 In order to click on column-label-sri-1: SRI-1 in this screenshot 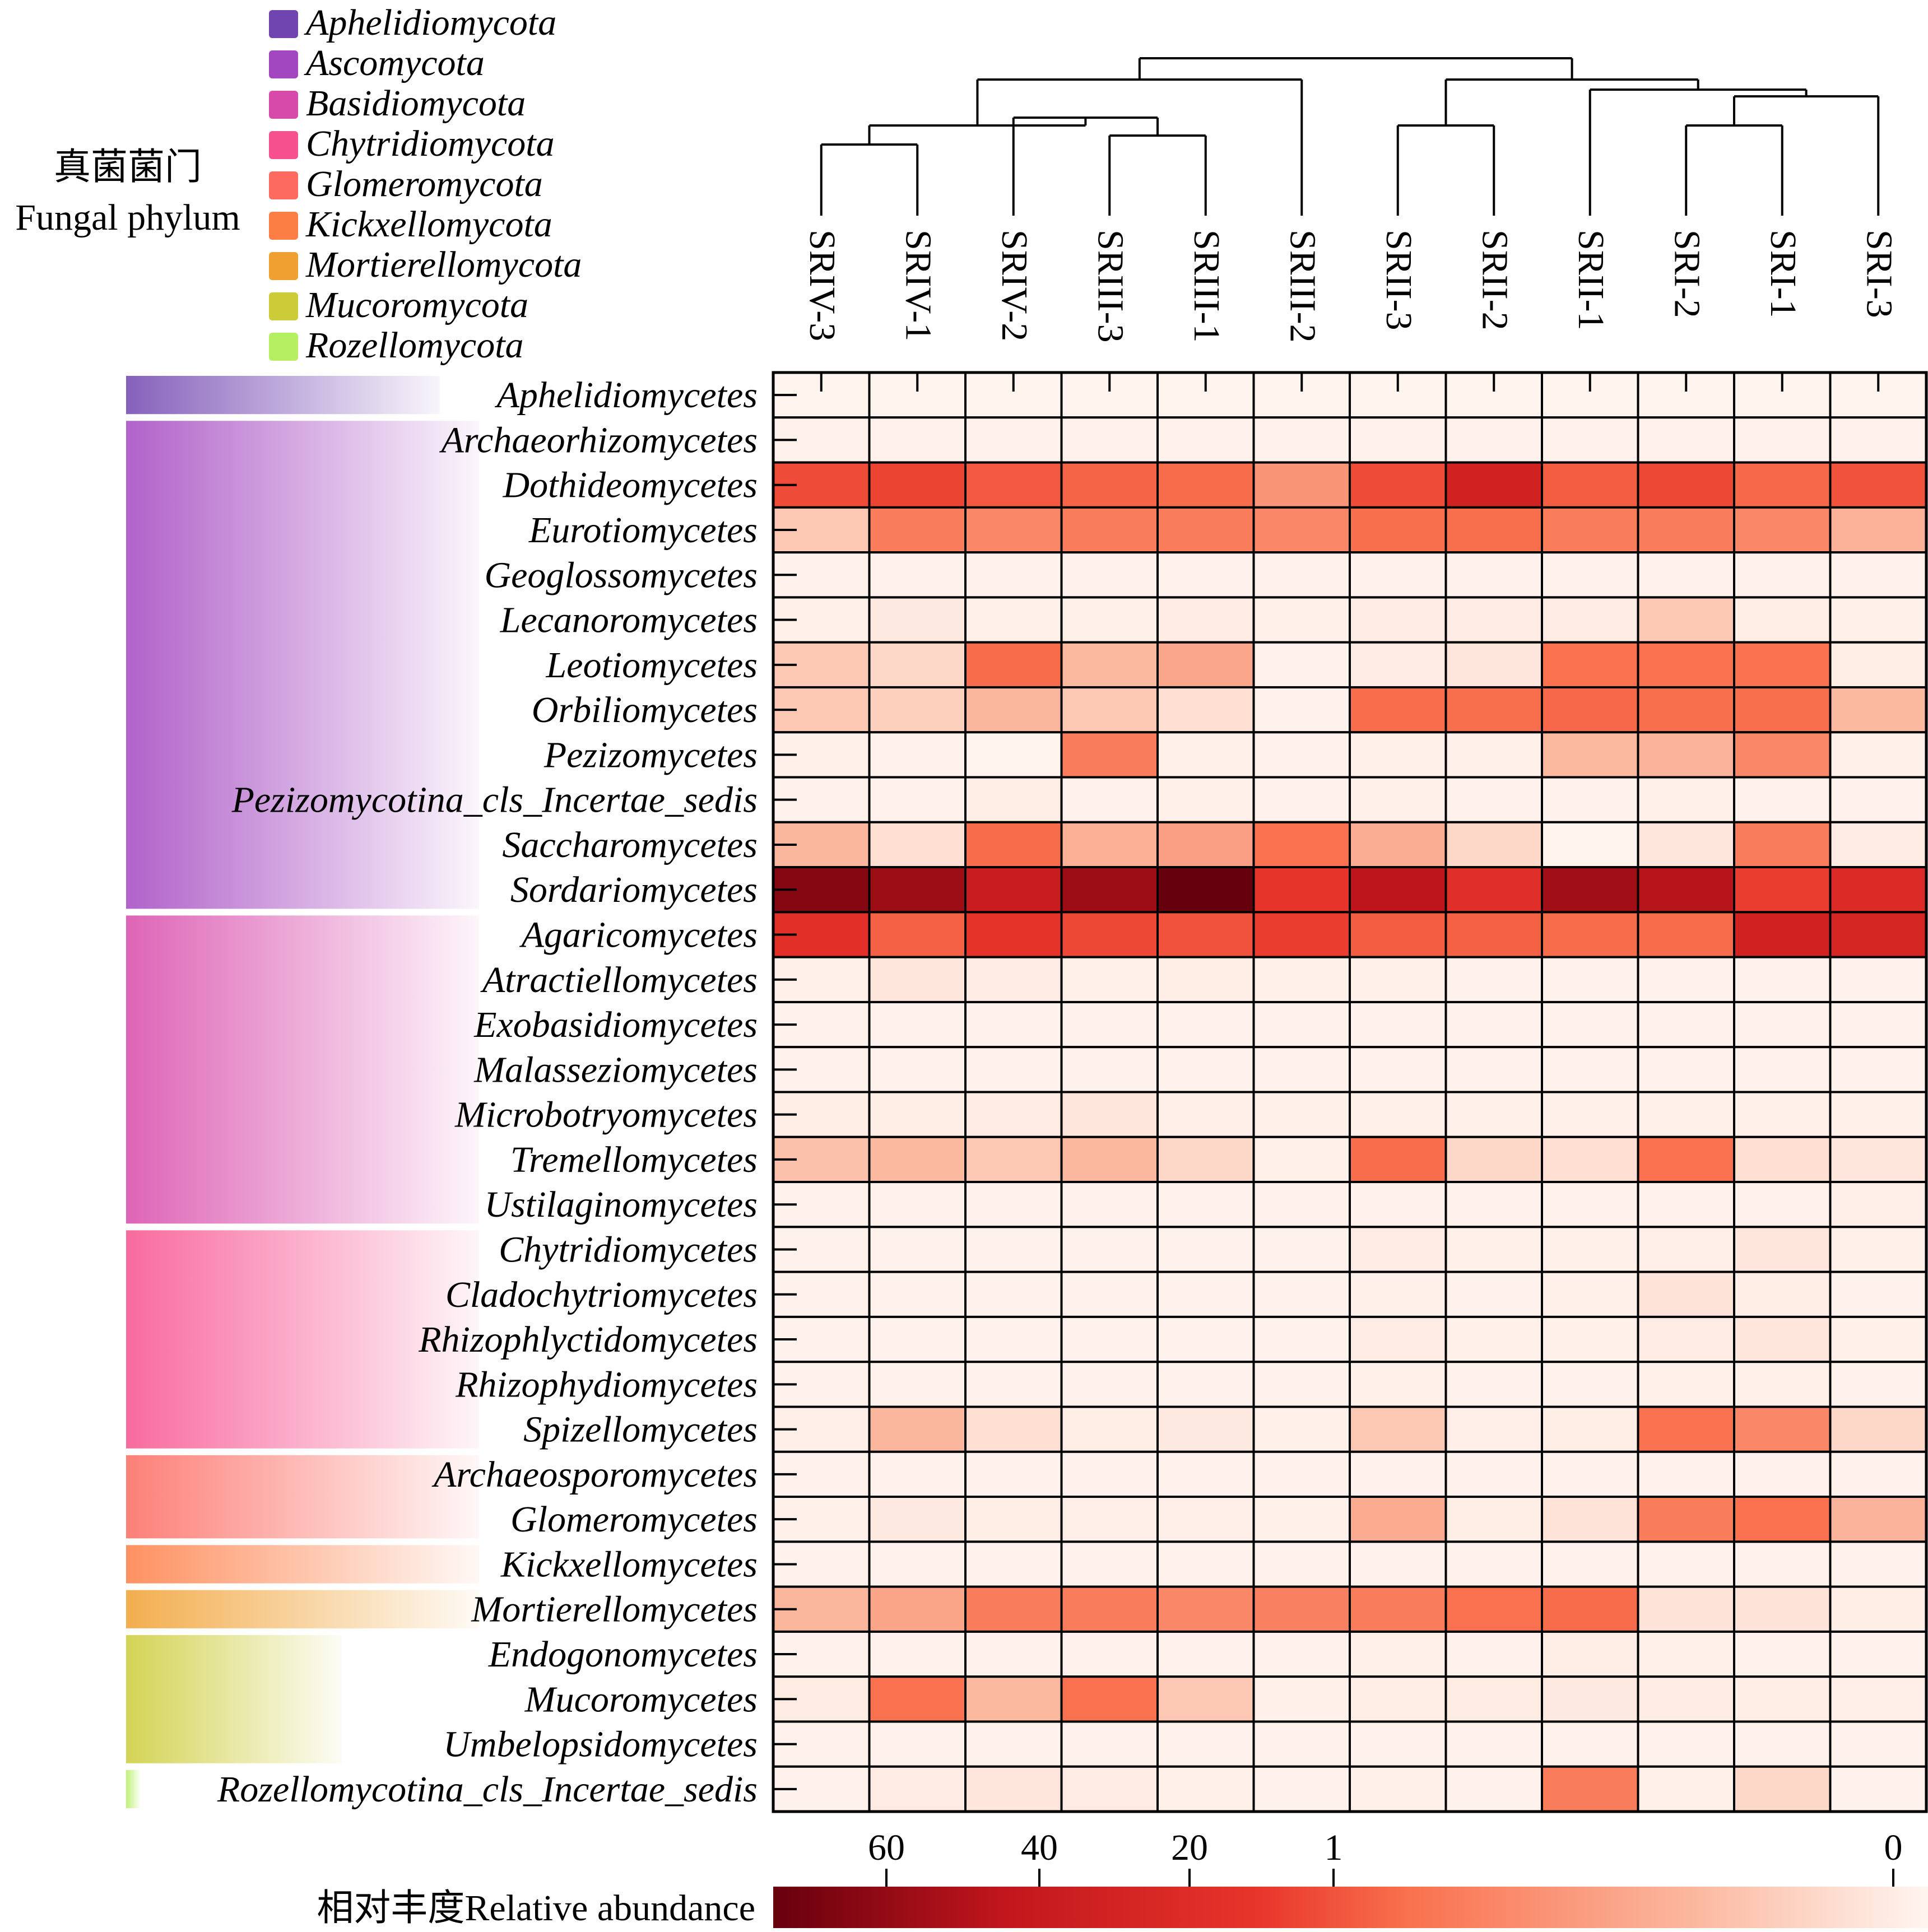, I will do `click(1784, 274)`.